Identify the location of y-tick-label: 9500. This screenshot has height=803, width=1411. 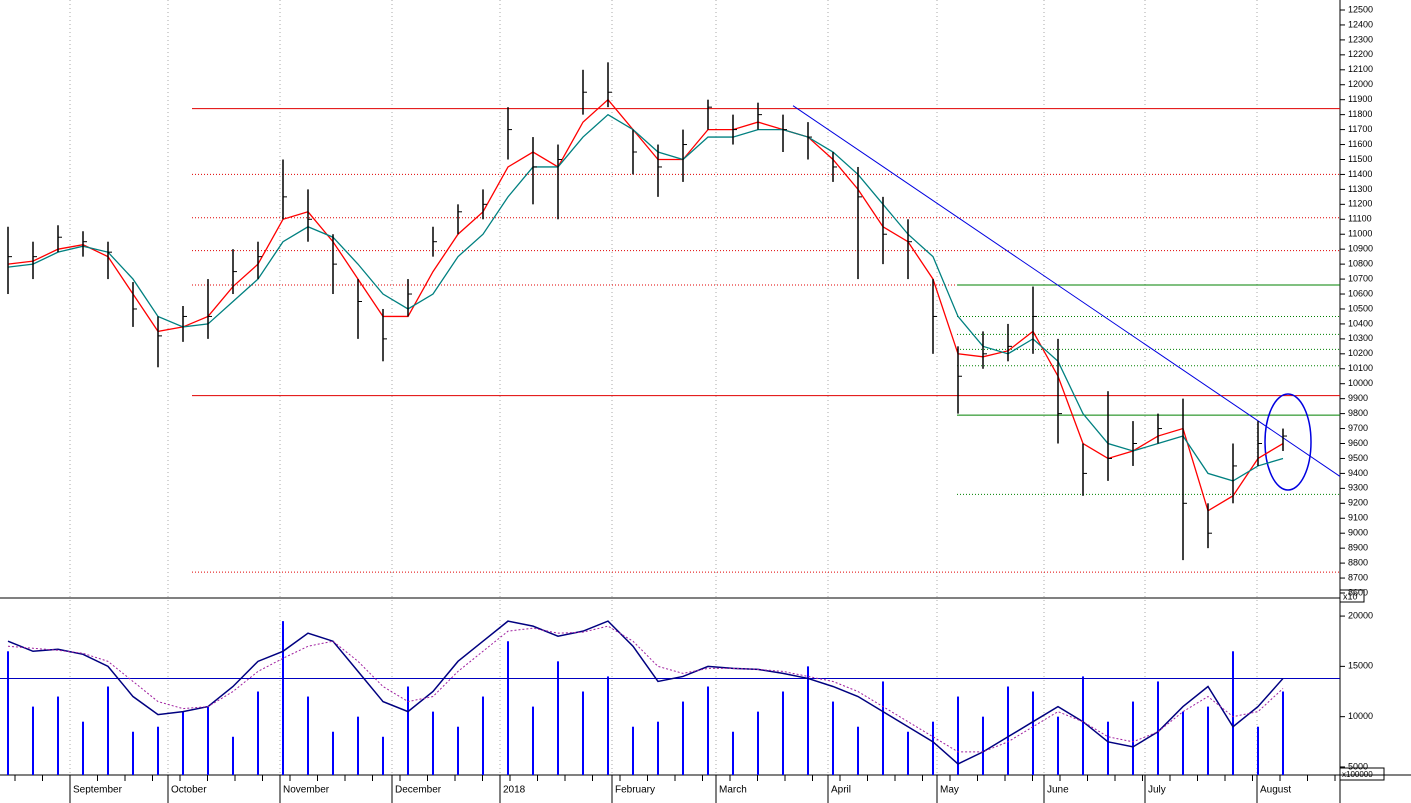
(1358, 458).